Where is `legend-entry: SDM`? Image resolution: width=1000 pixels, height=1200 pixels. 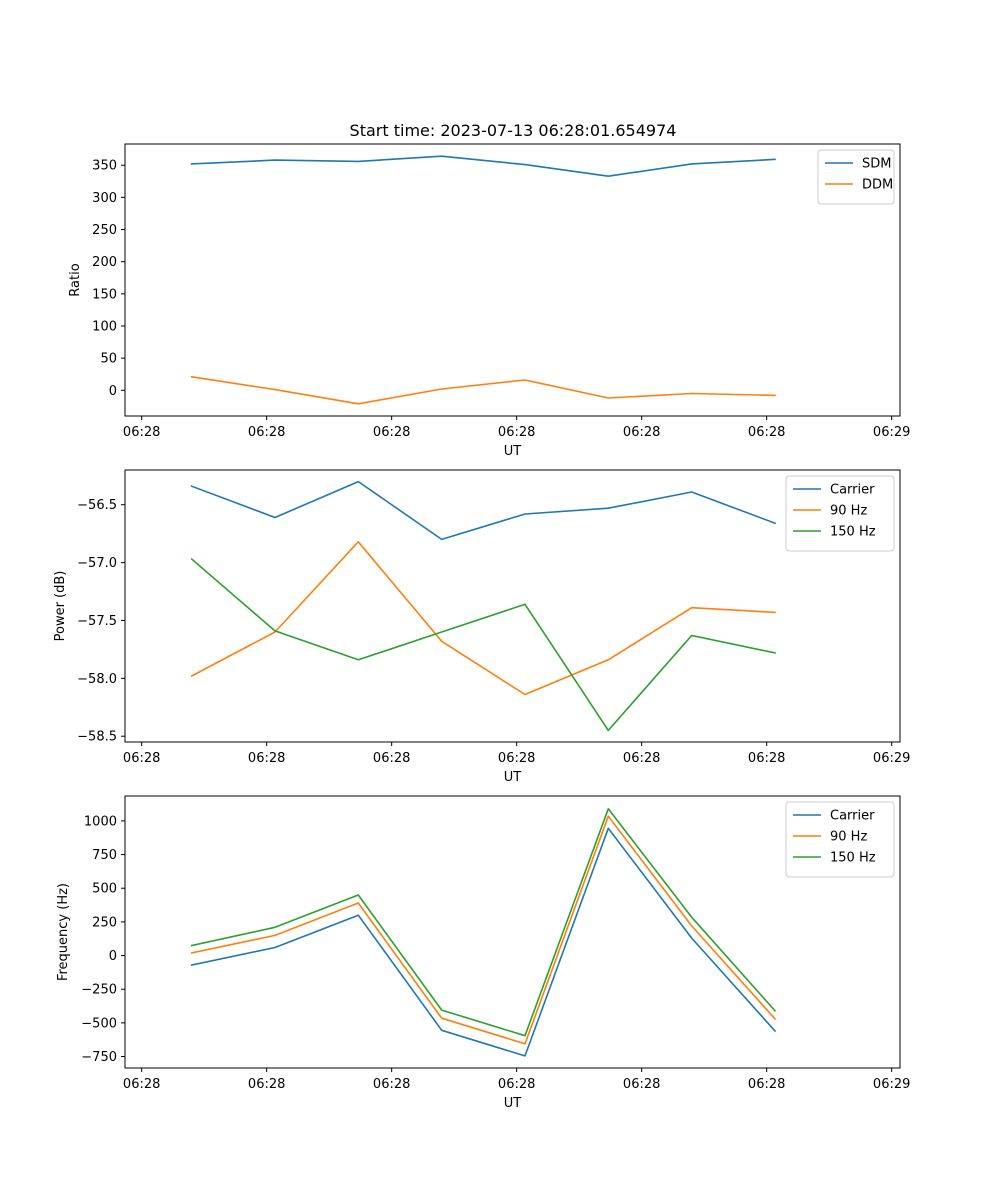 legend-entry: SDM is located at coordinates (876, 164).